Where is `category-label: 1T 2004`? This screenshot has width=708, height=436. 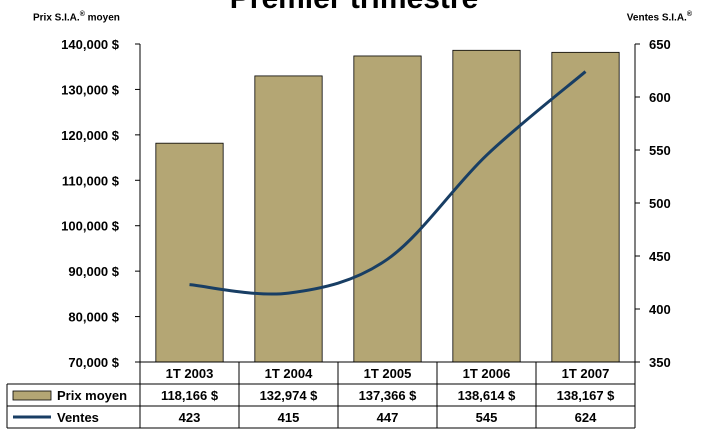
category-label: 1T 2004 is located at coordinates (289, 373).